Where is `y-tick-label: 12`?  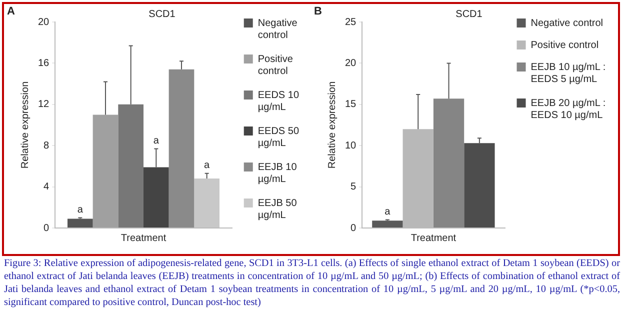 y-tick-label: 12 is located at coordinates (44, 104).